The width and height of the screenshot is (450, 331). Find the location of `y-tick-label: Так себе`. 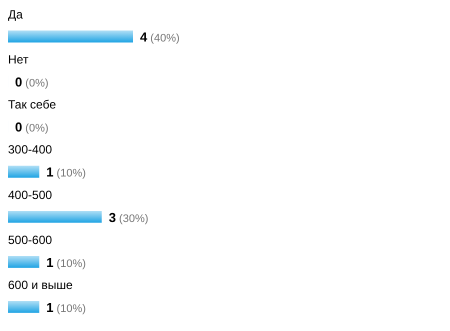

y-tick-label: Так себе is located at coordinates (32, 105).